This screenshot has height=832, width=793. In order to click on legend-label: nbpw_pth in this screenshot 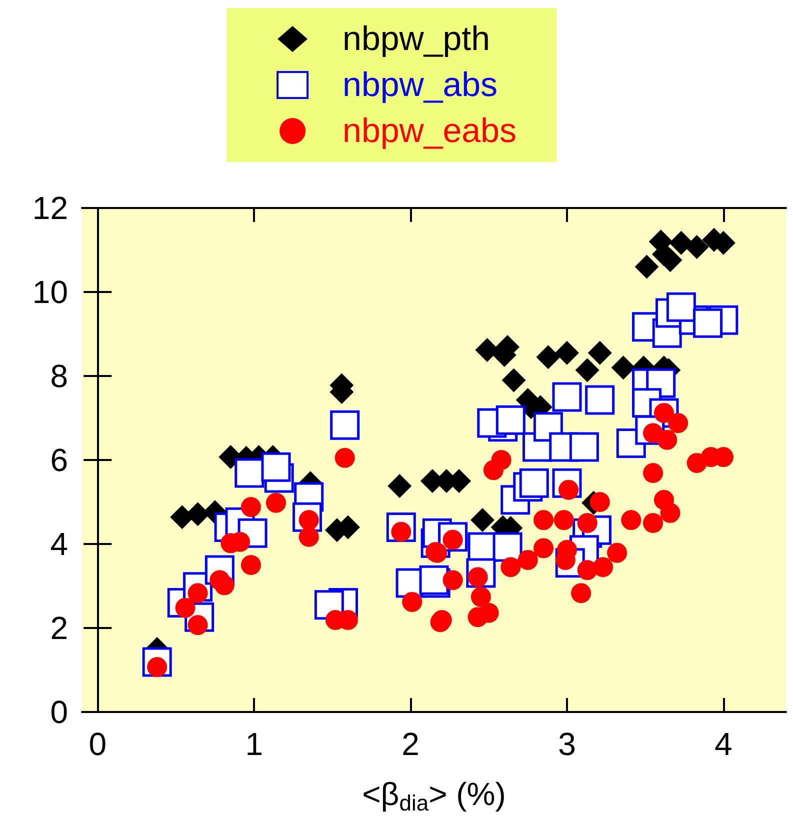, I will do `click(416, 39)`.